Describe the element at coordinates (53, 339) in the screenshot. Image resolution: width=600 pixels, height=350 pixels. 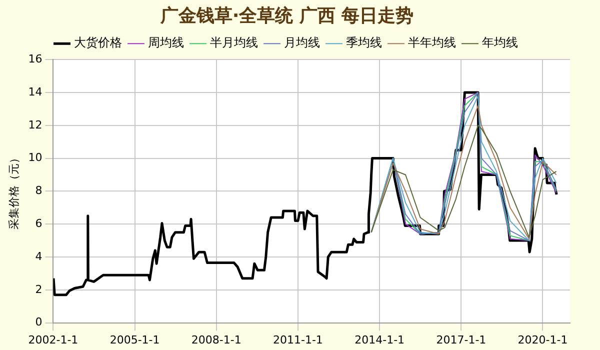
I see `x-tick-label: 2002-1-1` at that location.